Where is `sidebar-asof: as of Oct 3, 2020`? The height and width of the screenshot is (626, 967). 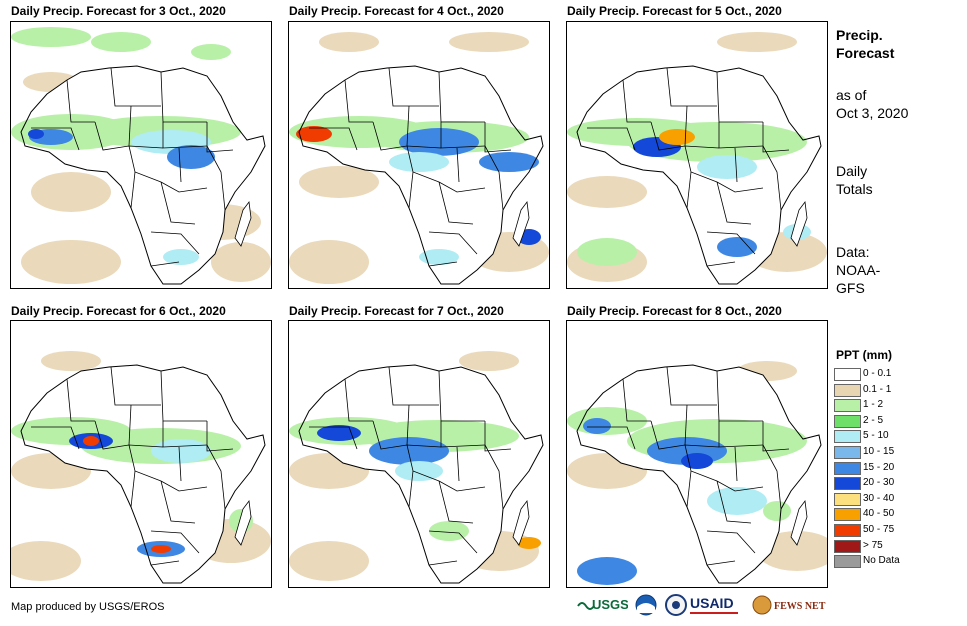 sidebar-asof: as of Oct 3, 2020 is located at coordinates (872, 104).